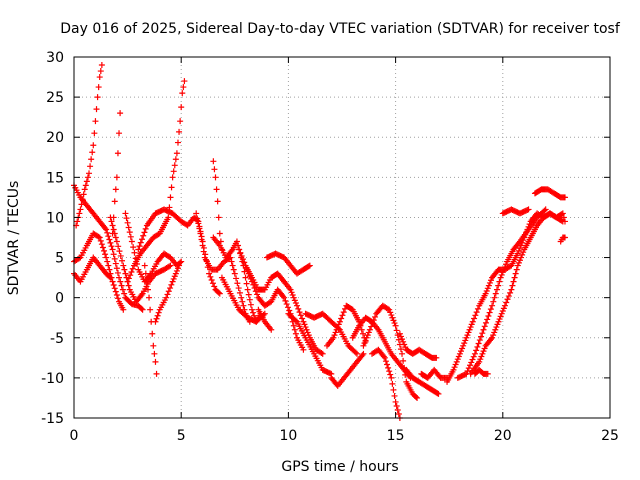 This screenshot has height=480, width=640. I want to click on series-sat-ac, so click(422, 381).